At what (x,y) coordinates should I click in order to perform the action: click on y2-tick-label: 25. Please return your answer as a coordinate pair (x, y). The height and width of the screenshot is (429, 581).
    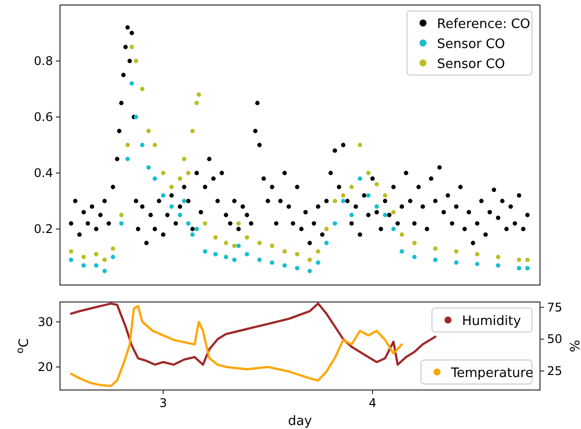
    Looking at the image, I should click on (554, 371).